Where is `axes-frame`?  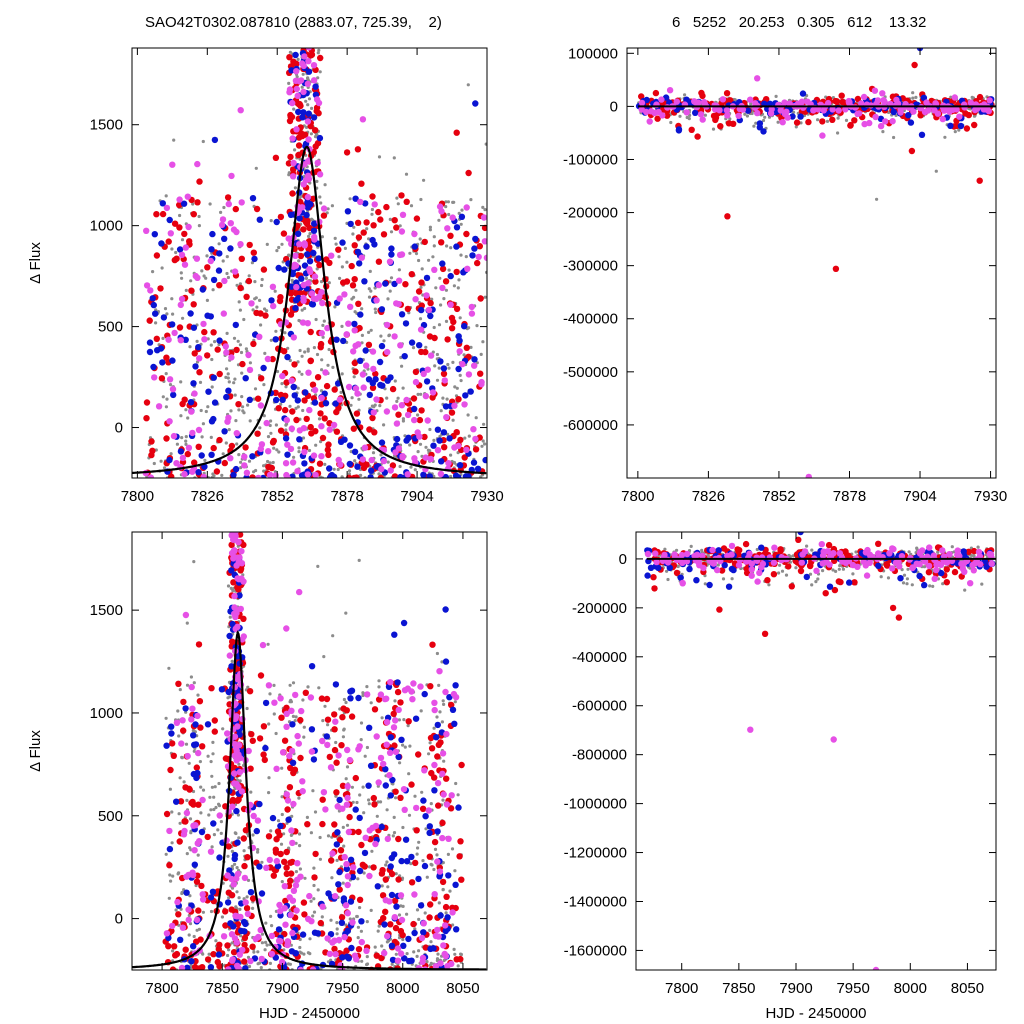 axes-frame is located at coordinates (309, 263).